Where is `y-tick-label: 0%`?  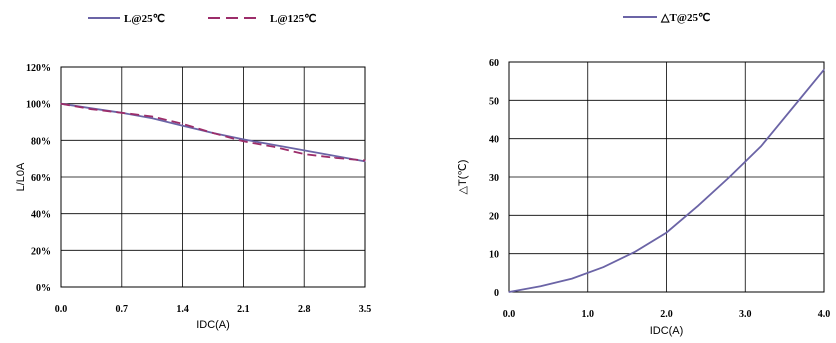 y-tick-label: 0% is located at coordinates (43, 288).